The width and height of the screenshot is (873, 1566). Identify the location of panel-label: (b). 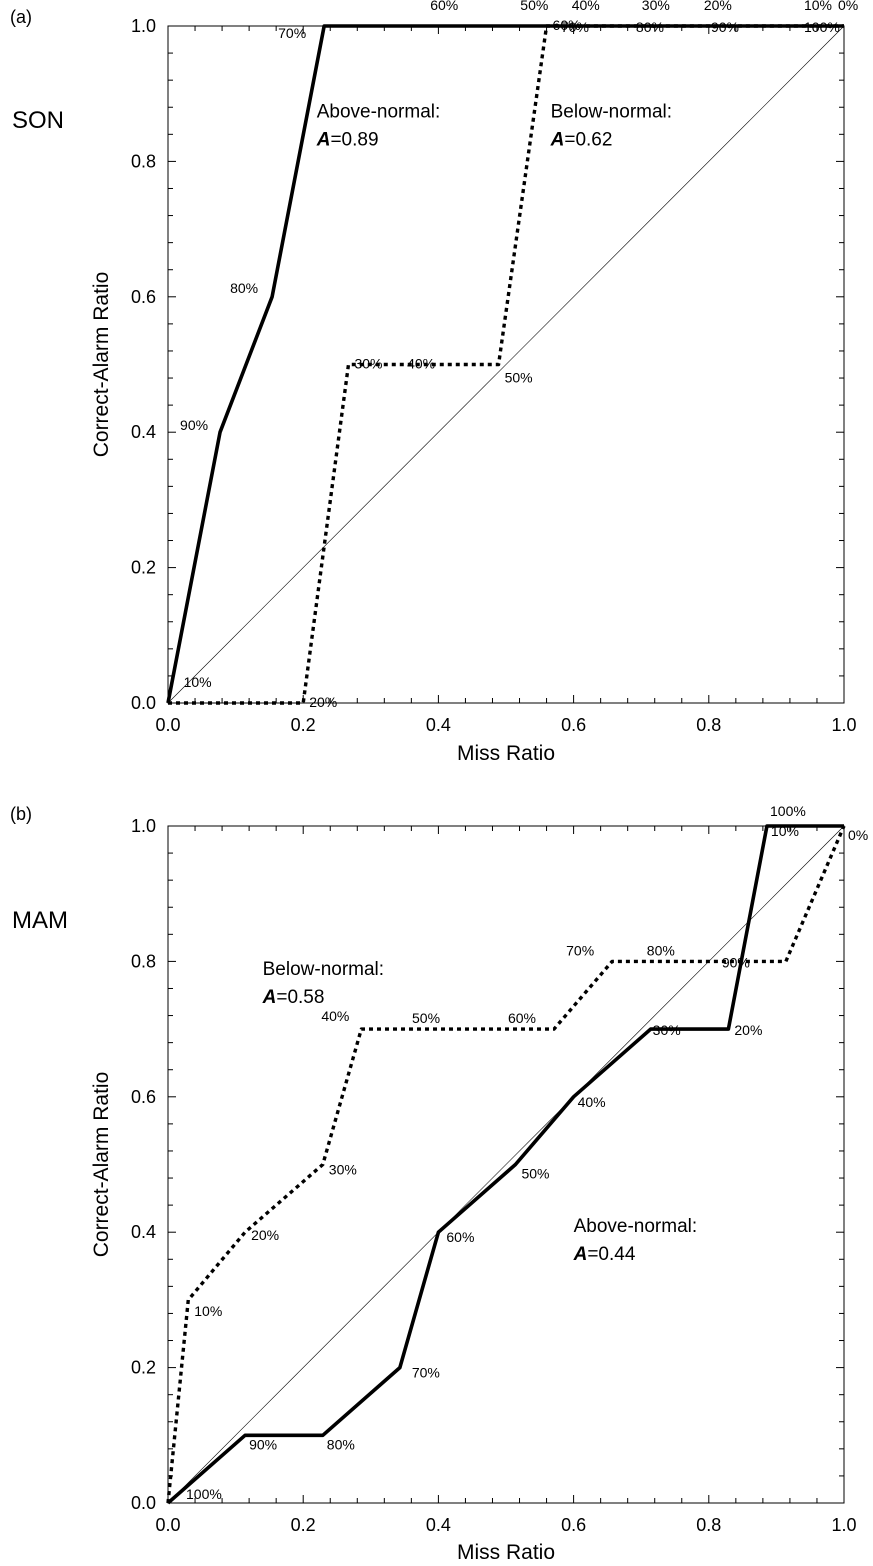
(21, 814).